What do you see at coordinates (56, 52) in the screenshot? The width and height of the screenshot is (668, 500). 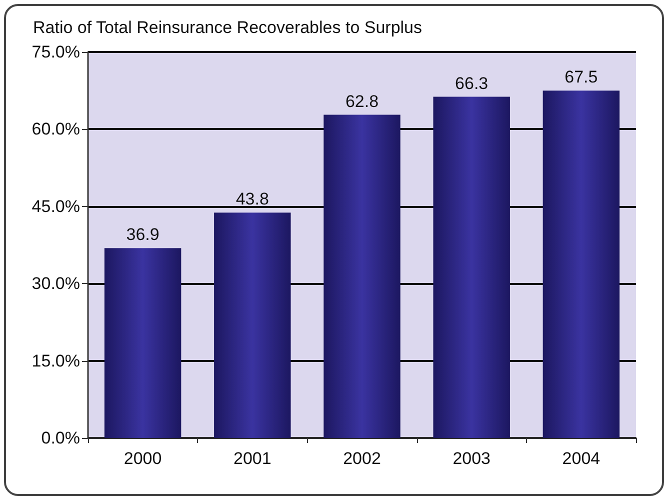 I see `y-tick-label: 75.0%` at bounding box center [56, 52].